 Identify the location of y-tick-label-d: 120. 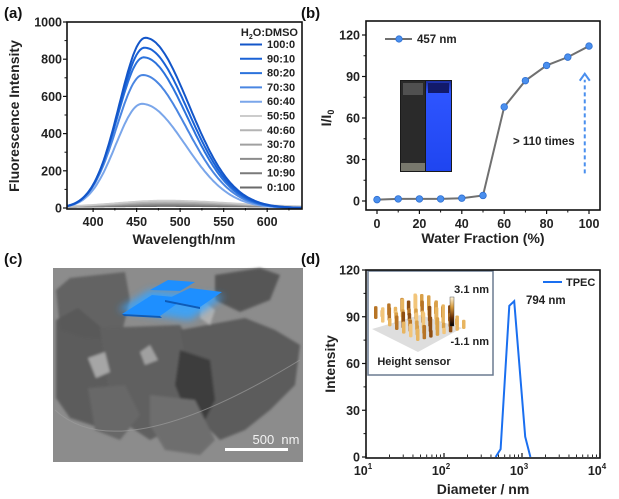
(349, 271).